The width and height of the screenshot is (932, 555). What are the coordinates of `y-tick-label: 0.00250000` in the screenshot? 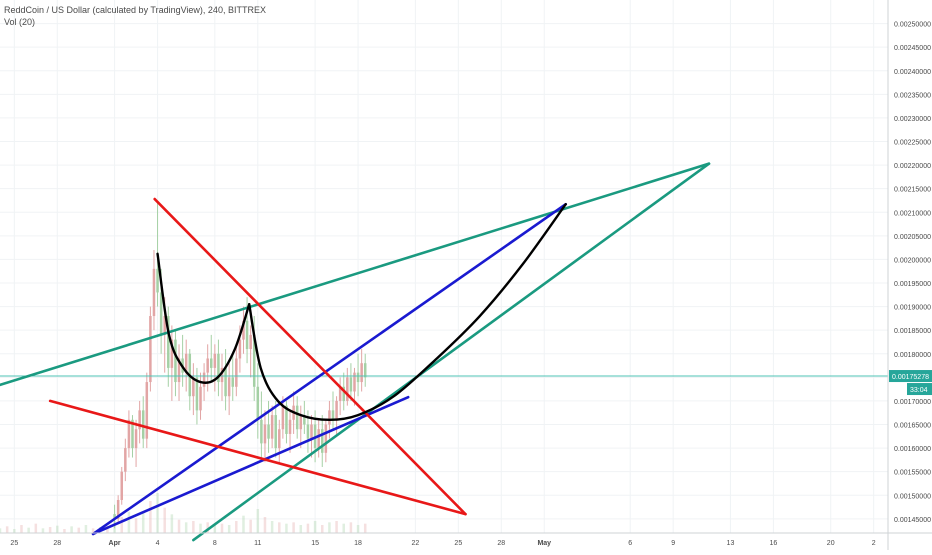 It's located at (912, 25).